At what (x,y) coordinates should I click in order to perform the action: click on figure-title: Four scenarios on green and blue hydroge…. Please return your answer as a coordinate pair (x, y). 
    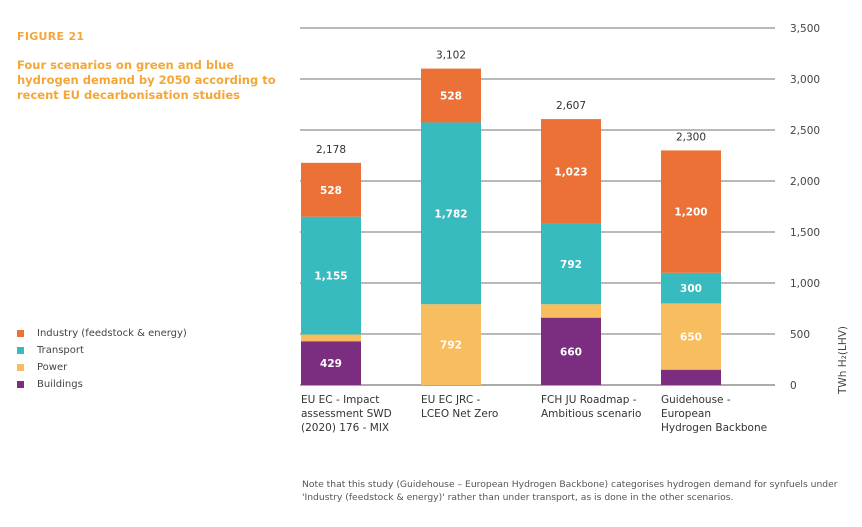
    Looking at the image, I should click on (146, 80).